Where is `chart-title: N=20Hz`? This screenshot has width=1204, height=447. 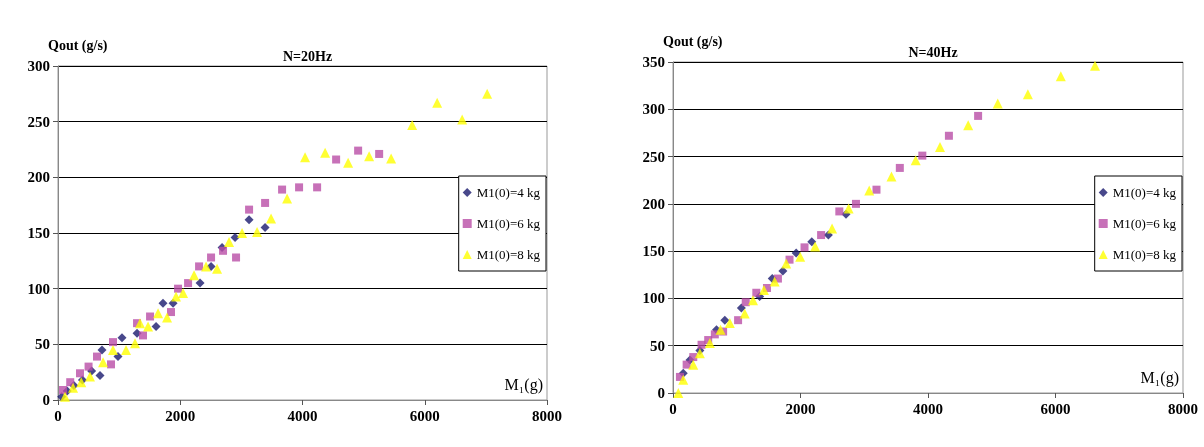
chart-title: N=20Hz is located at coordinates (307, 56).